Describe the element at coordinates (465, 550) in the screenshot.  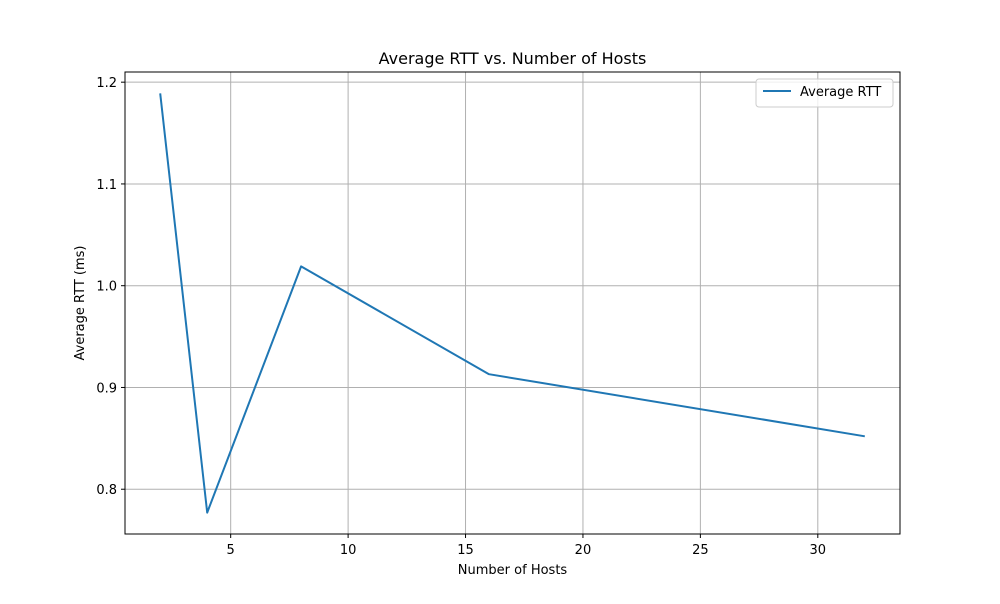
I see `x-tick-label: 15` at that location.